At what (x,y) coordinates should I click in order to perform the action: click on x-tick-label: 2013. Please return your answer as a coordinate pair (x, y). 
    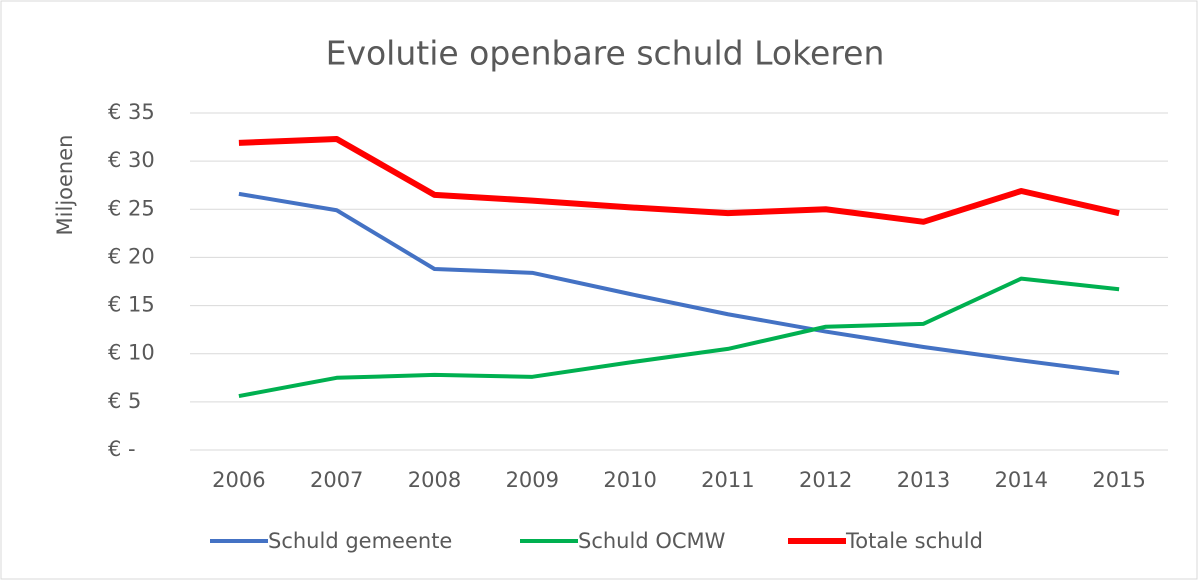
    Looking at the image, I should click on (923, 480).